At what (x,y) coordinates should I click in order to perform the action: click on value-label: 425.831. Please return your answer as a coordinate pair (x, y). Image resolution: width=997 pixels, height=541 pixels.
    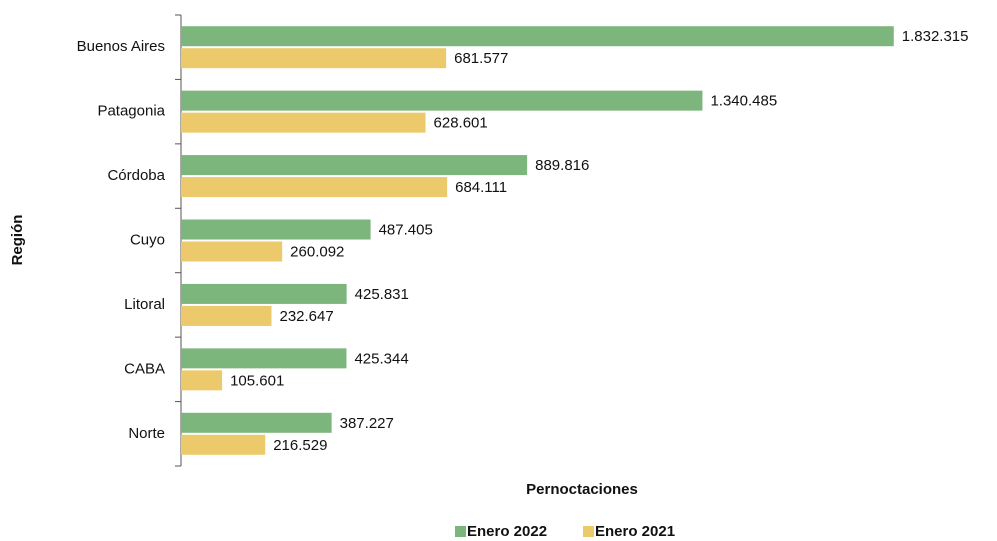
    Looking at the image, I should click on (382, 294).